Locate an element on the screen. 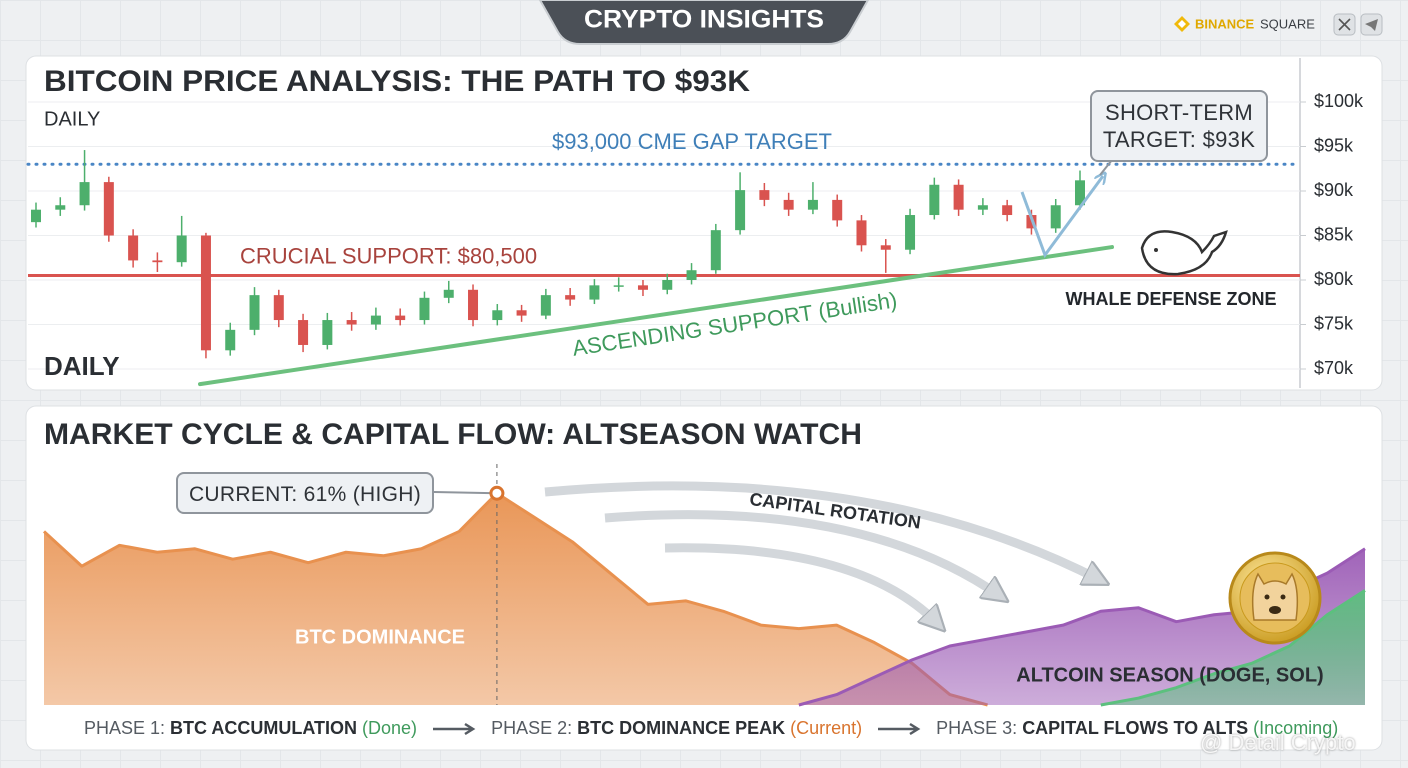 This screenshot has width=1408, height=768. phase-label: PHASE 2: is located at coordinates (532, 728).